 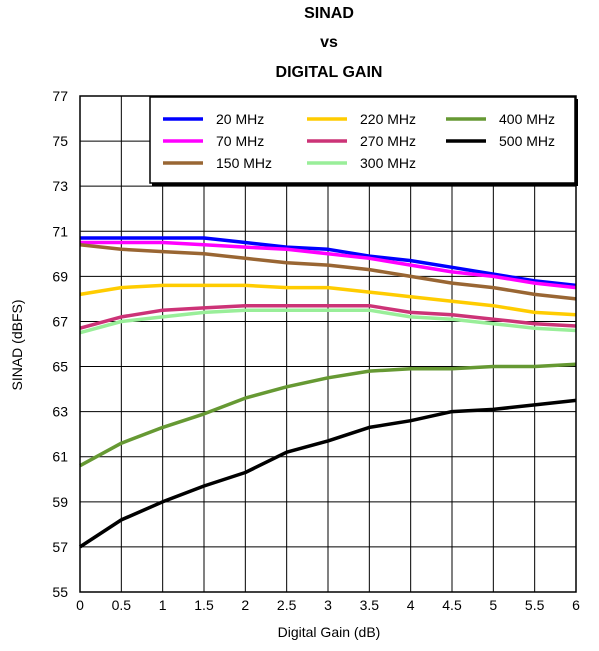 What do you see at coordinates (328, 321) in the screenshot?
I see `series-line-300-mhz` at bounding box center [328, 321].